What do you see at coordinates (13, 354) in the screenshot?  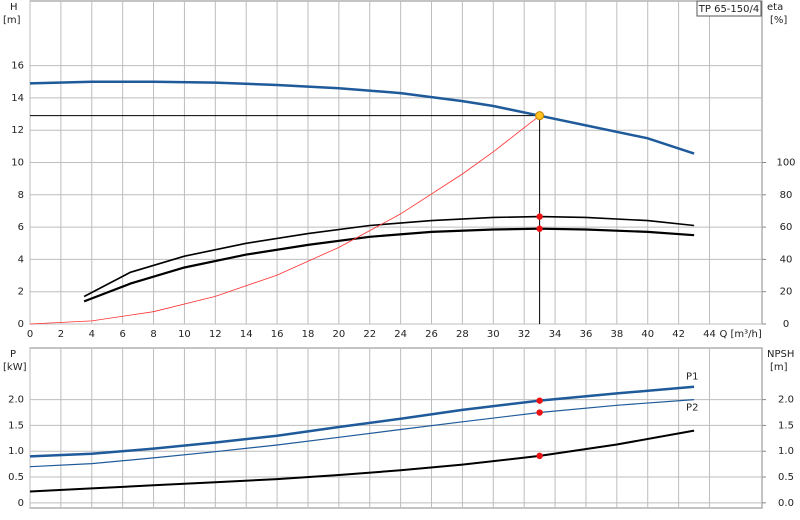 I see `y-axis-label: P` at bounding box center [13, 354].